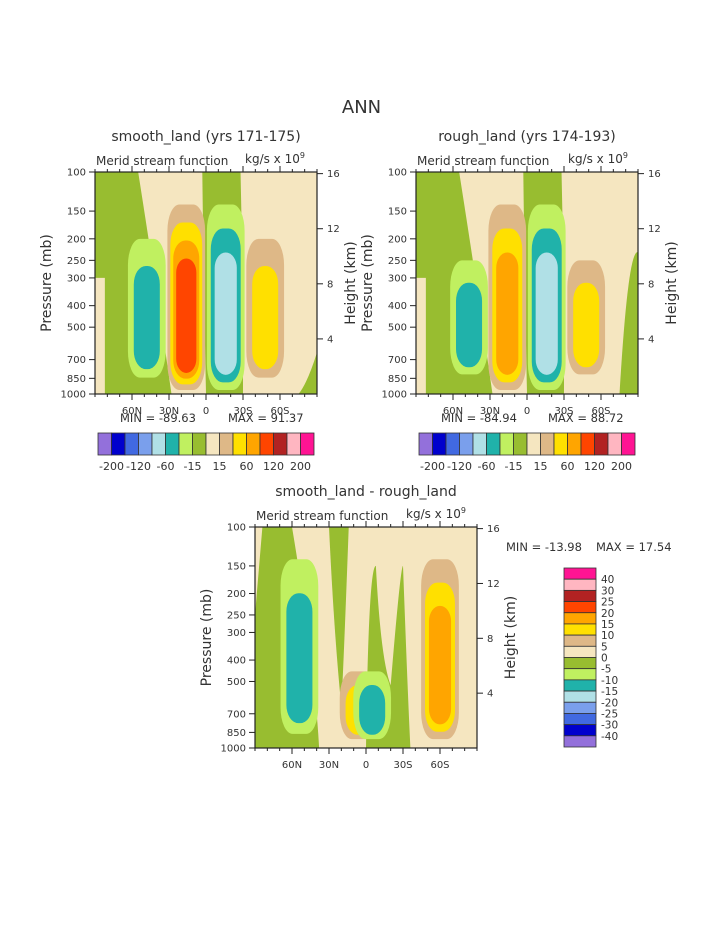  What do you see at coordinates (607, 614) in the screenshot?
I see `labelbar-label: 20` at bounding box center [607, 614].